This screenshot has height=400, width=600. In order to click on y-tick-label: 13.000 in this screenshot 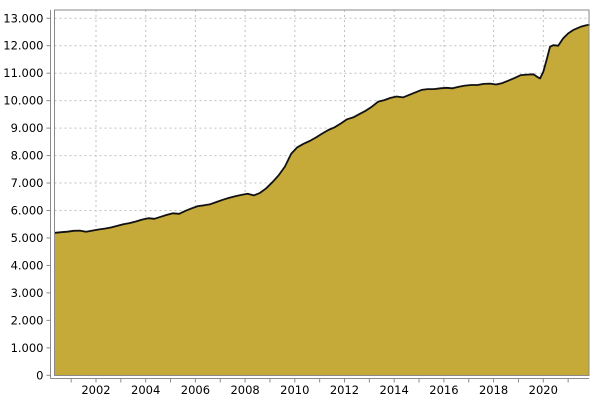, I will do `click(23, 18)`.